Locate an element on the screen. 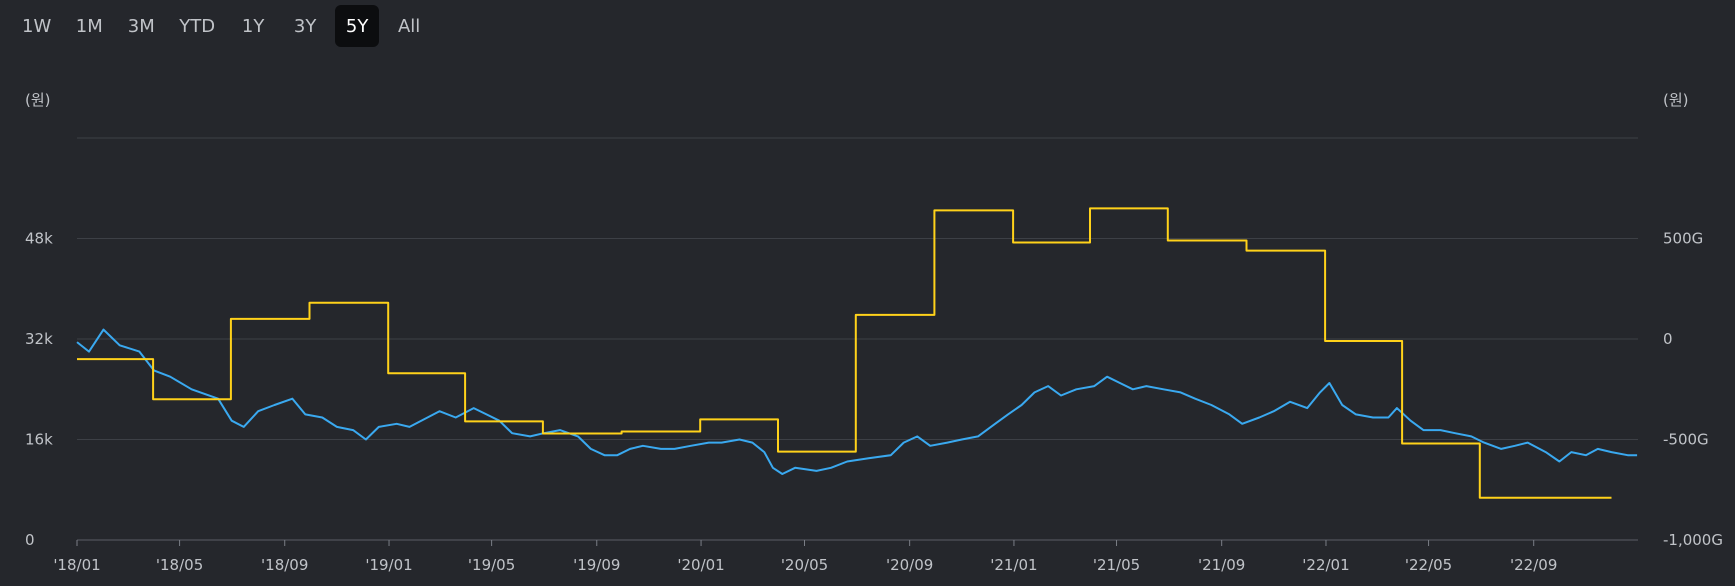 The height and width of the screenshot is (586, 1735). right-tick-label: 0 is located at coordinates (1668, 339).